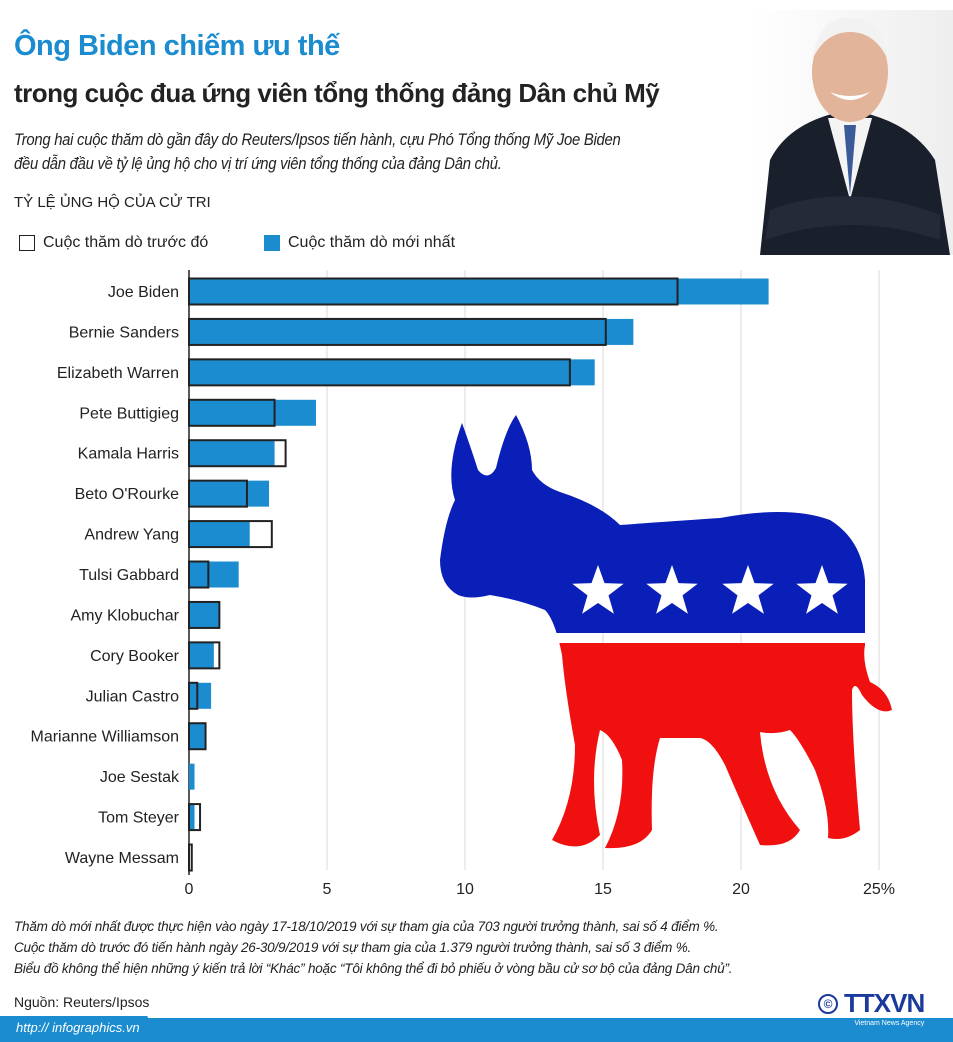 The image size is (953, 1042). I want to click on biden-photo, so click(851, 132).